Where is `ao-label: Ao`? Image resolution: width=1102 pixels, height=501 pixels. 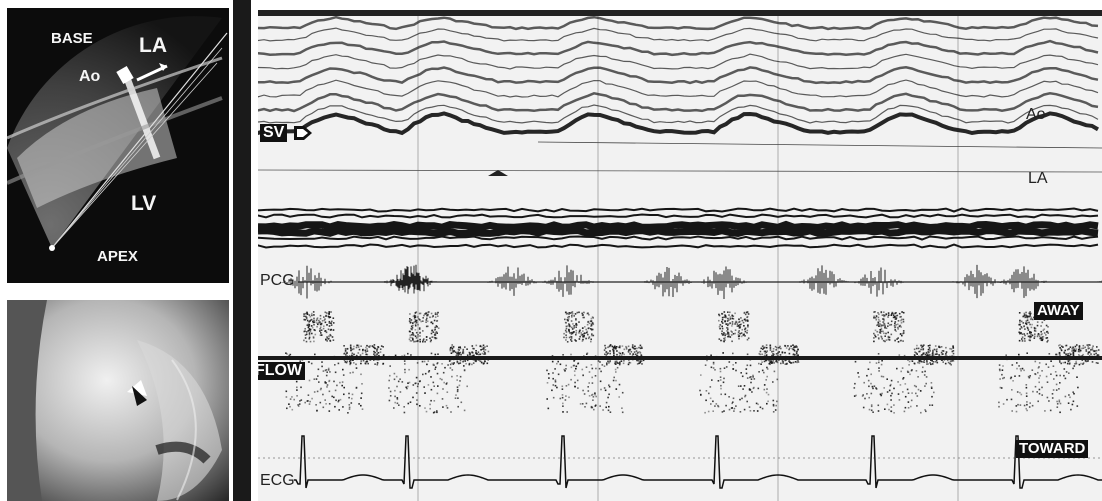 ao-label: Ao is located at coordinates (90, 76).